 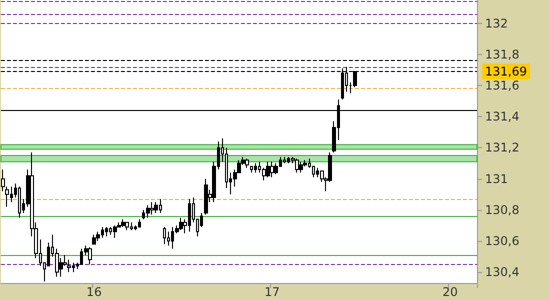 I want to click on x-tick-label: 16, so click(x=94, y=292).